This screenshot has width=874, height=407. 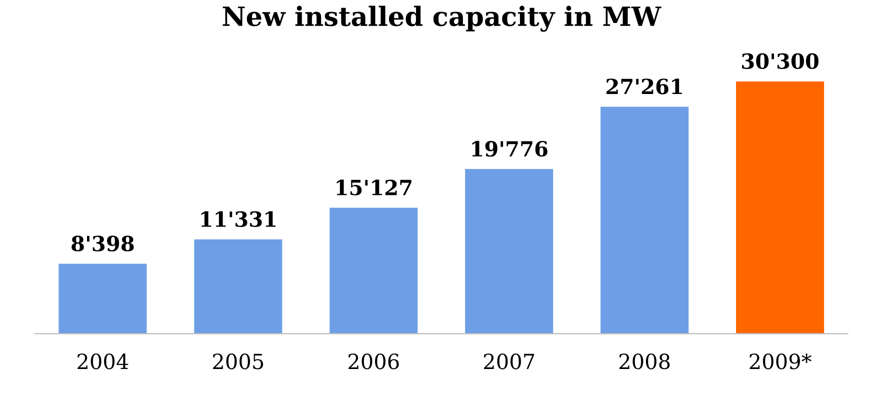 I want to click on data-label: 8'398, so click(x=103, y=244).